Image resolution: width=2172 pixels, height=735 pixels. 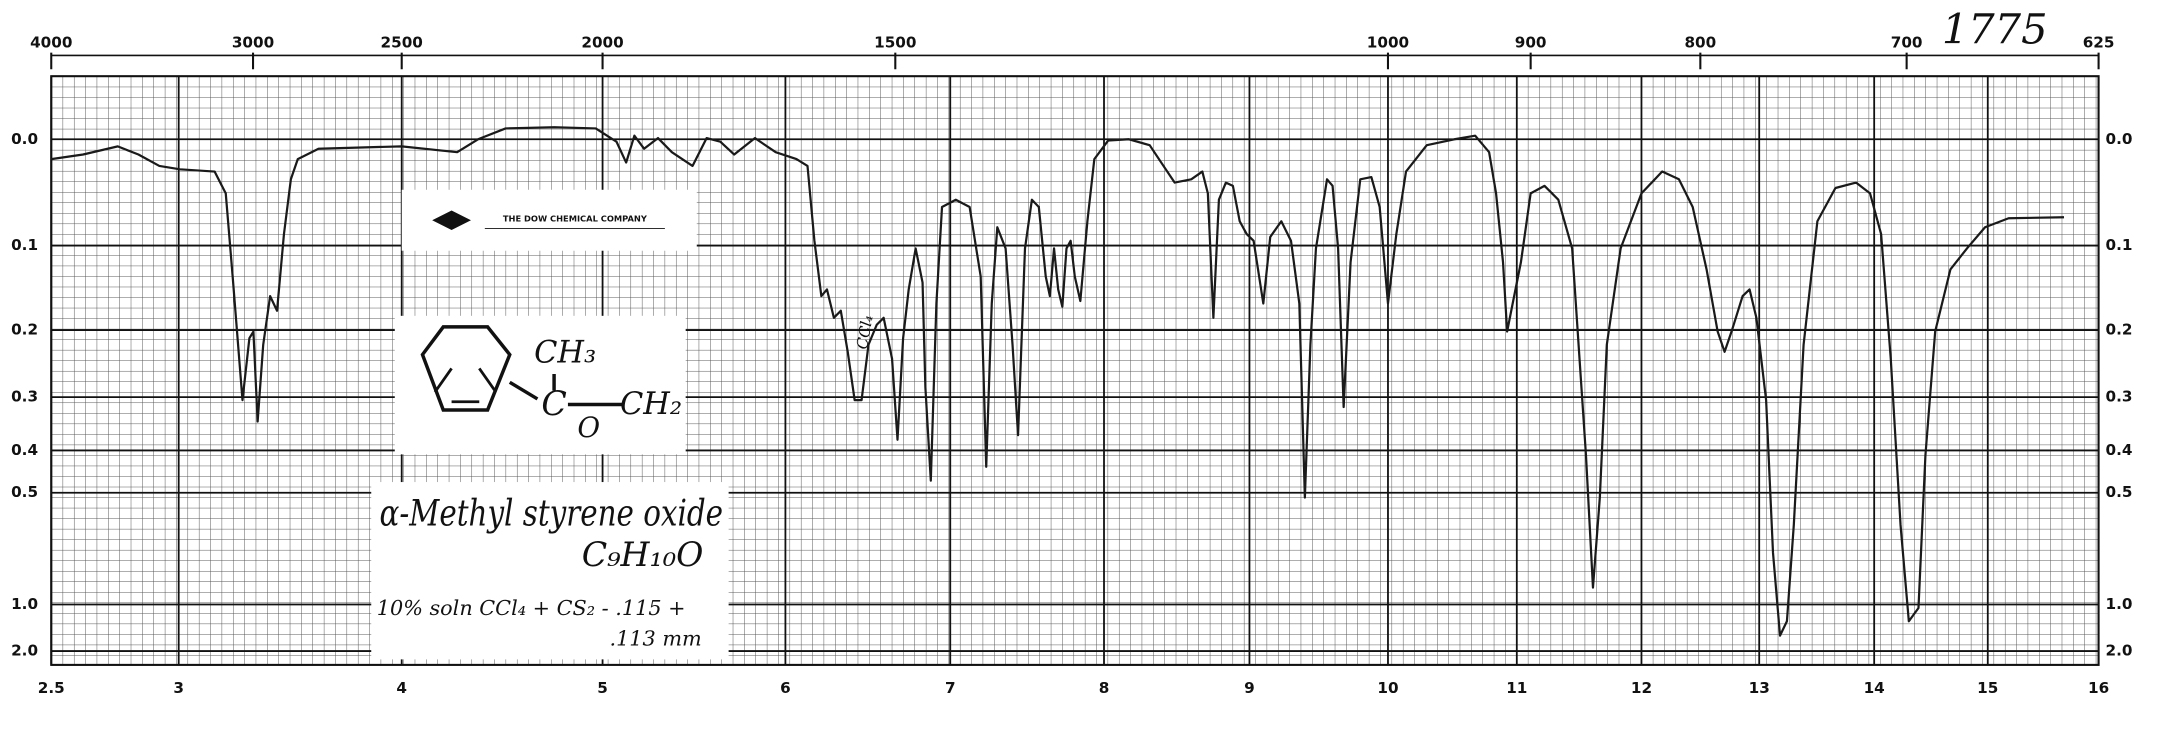 I want to click on x-tick-label: 15, so click(x=1987, y=688).